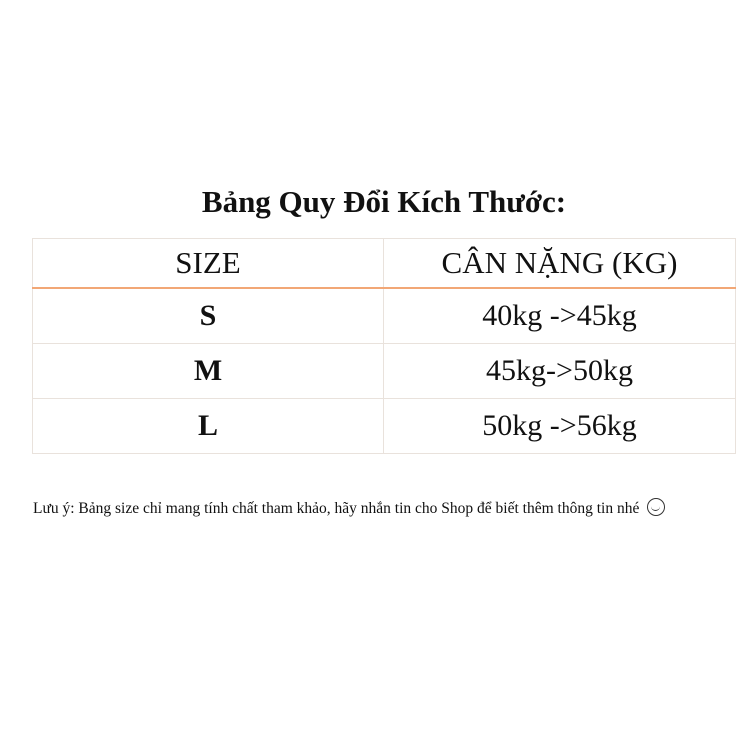 Image resolution: width=748 pixels, height=748 pixels. I want to click on weight-cell: 50kg ->56kg, so click(559, 426).